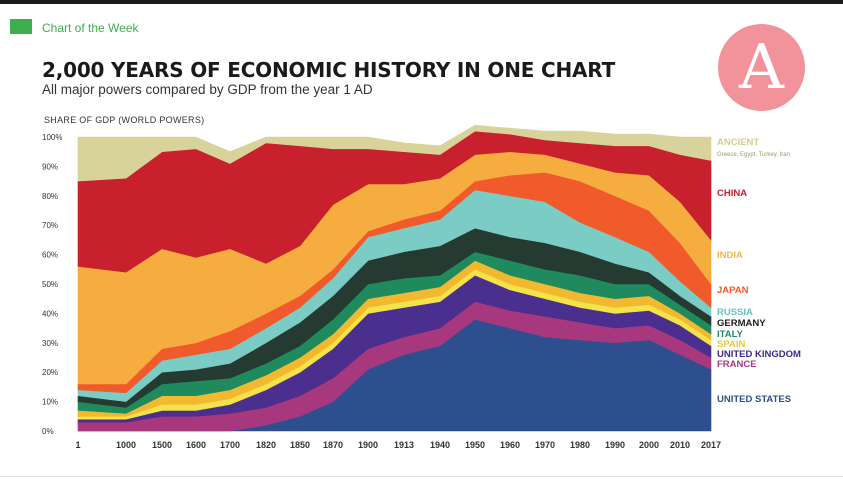 The height and width of the screenshot is (481, 843). I want to click on area-ancient-top, so click(394, 153).